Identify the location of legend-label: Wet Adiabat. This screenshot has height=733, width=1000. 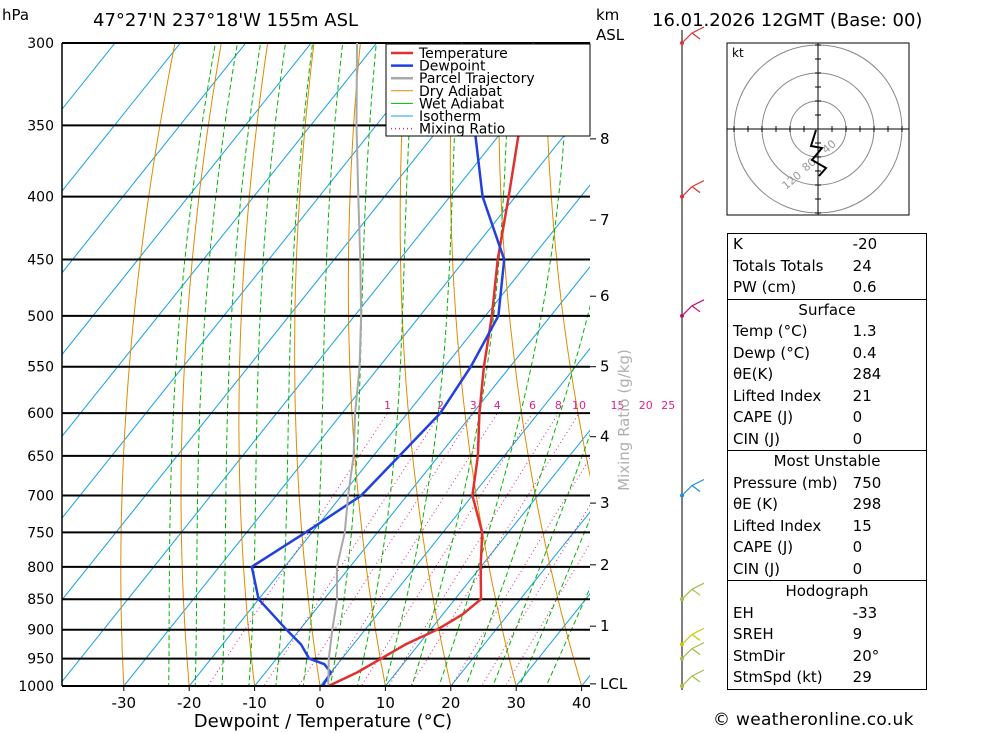
(462, 104).